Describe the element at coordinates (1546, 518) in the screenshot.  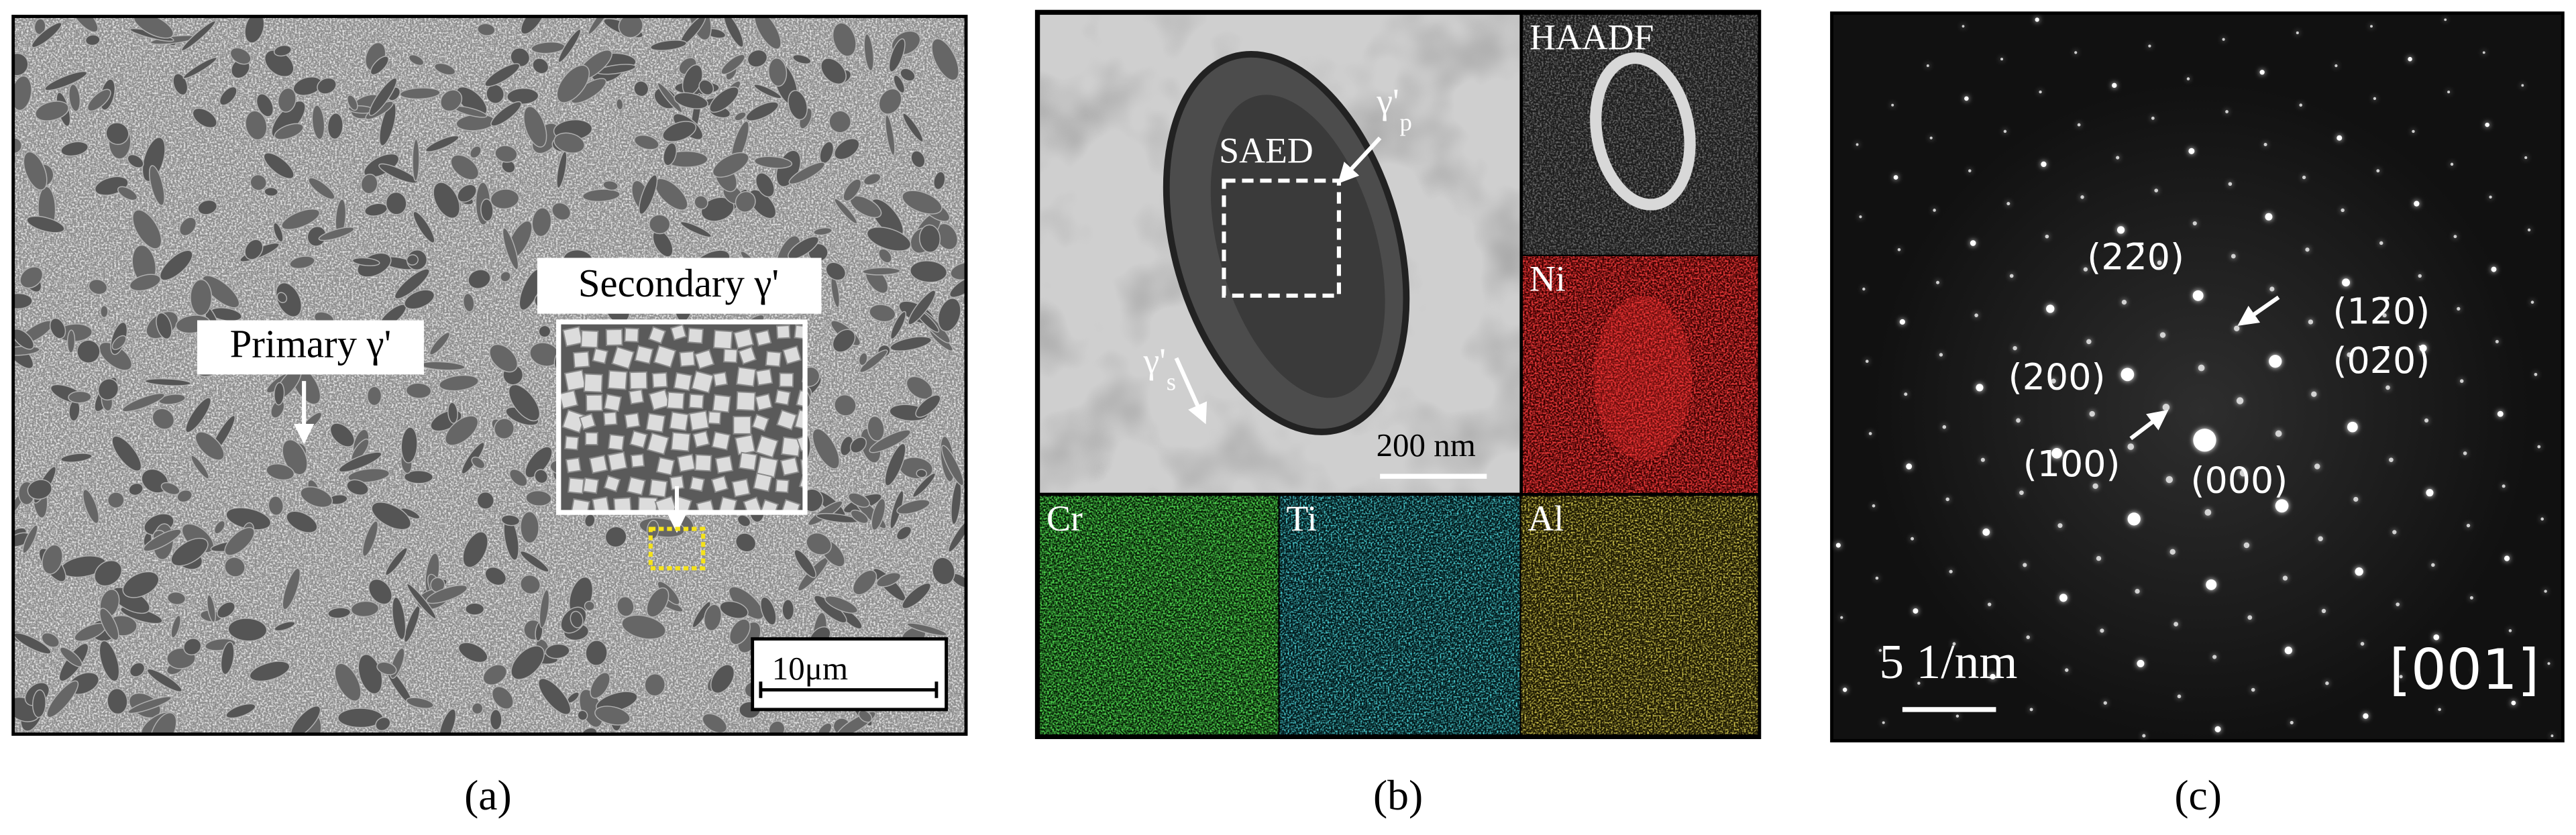
I see `map-label: Al` at that location.